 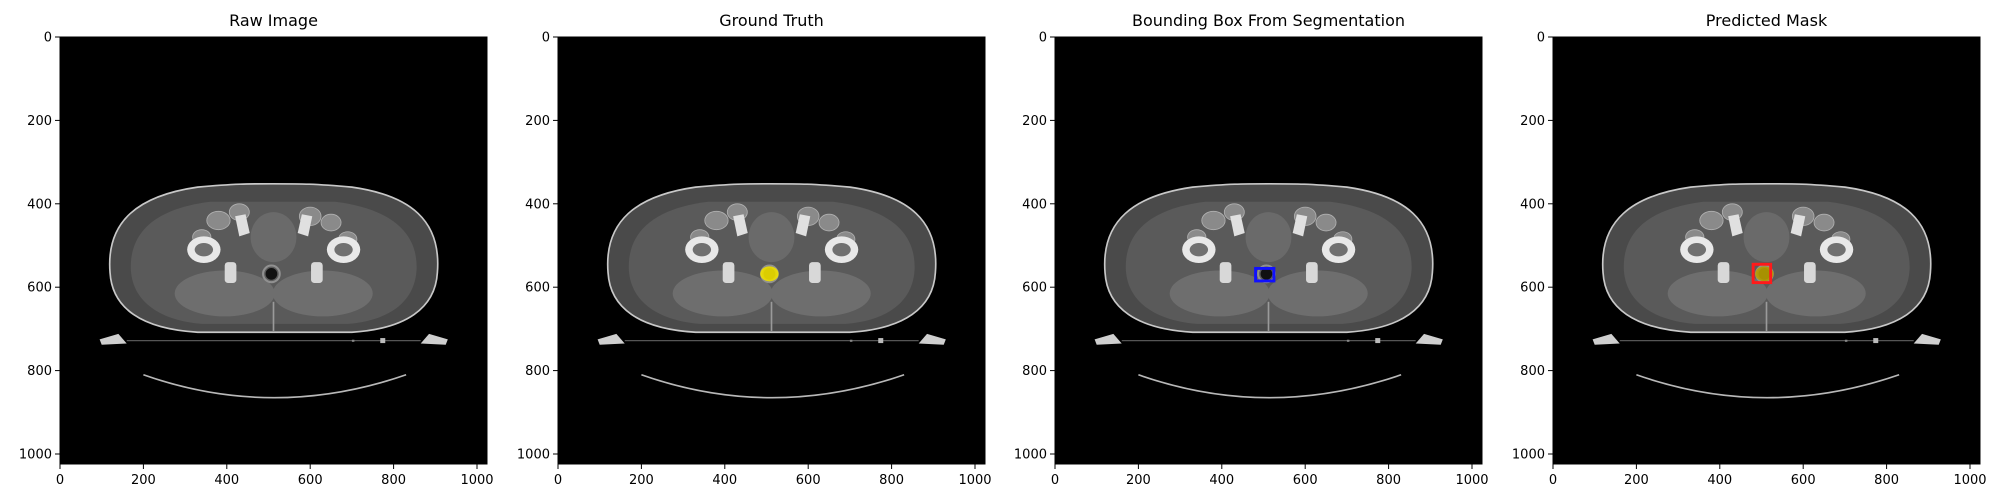 I want to click on panel-title: Predicted Mask, so click(x=1766, y=20).